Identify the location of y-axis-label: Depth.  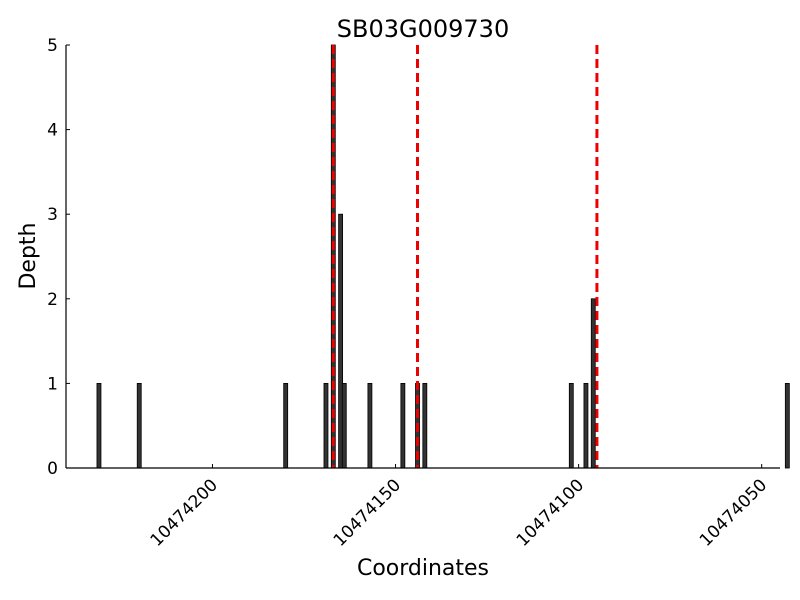
(28, 255).